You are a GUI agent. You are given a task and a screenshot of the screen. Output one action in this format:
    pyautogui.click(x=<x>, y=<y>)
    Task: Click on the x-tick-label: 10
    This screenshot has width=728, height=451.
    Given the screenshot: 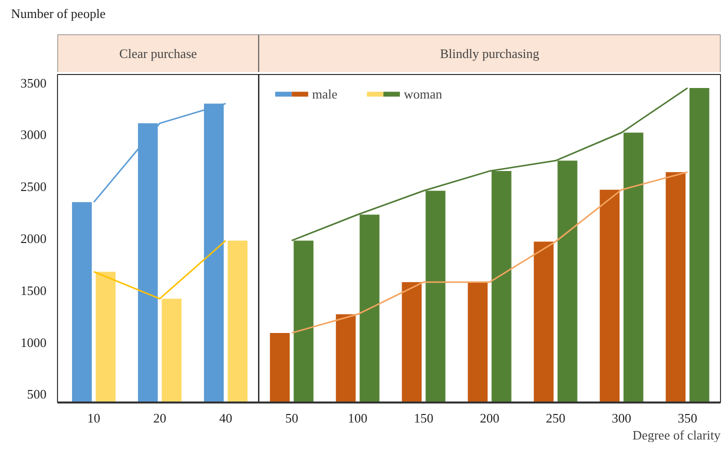 What is the action you would take?
    pyautogui.click(x=93, y=418)
    